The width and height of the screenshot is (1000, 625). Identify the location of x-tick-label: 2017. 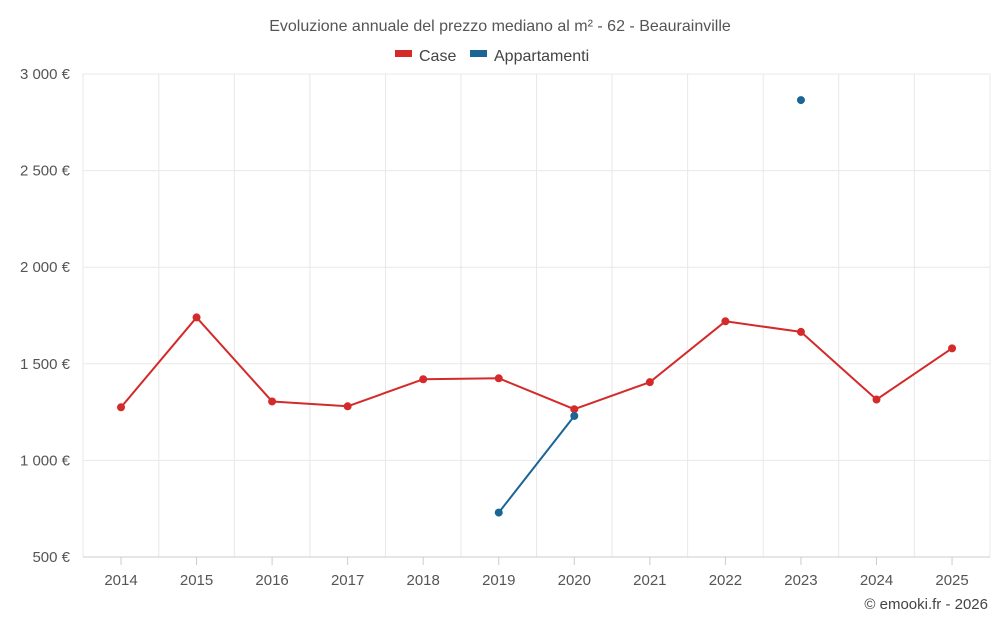
(347, 580).